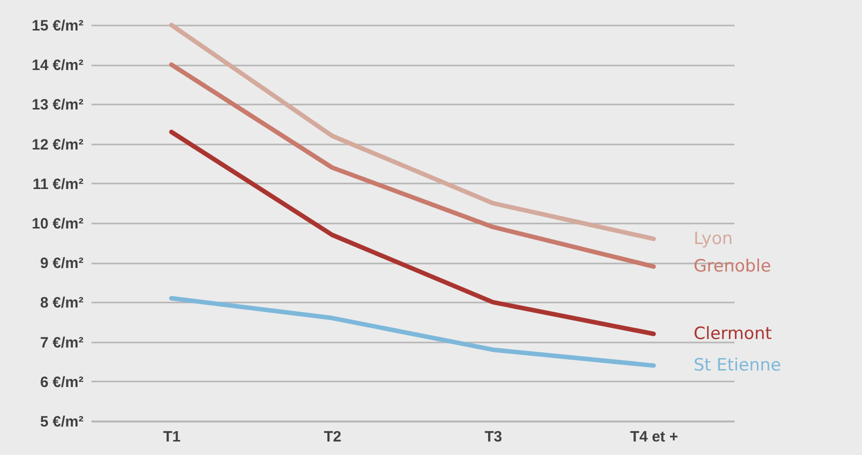 The image size is (862, 455). What do you see at coordinates (333, 437) in the screenshot?
I see `x-tick-label: T2` at bounding box center [333, 437].